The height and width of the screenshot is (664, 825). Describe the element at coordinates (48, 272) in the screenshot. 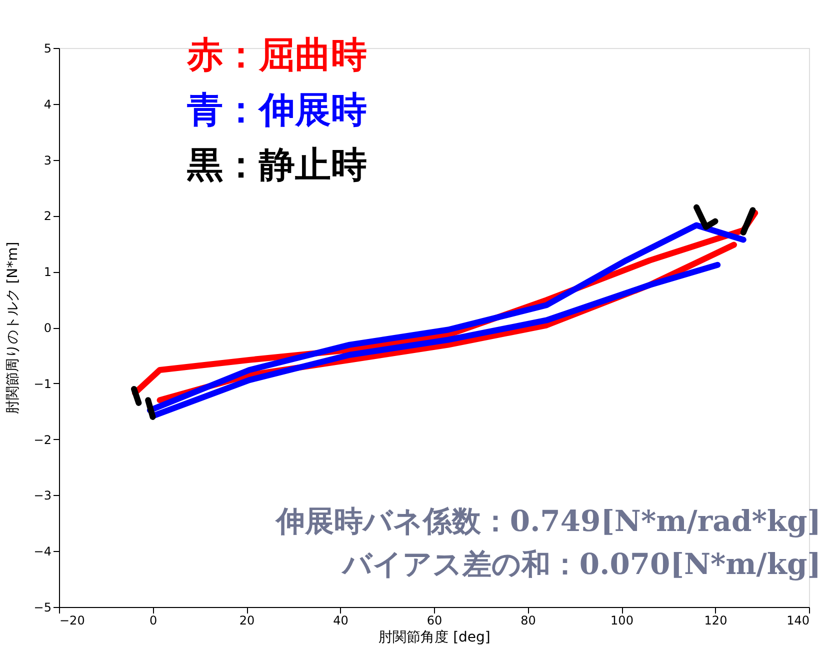

I see `y-tick-label: 1` at that location.